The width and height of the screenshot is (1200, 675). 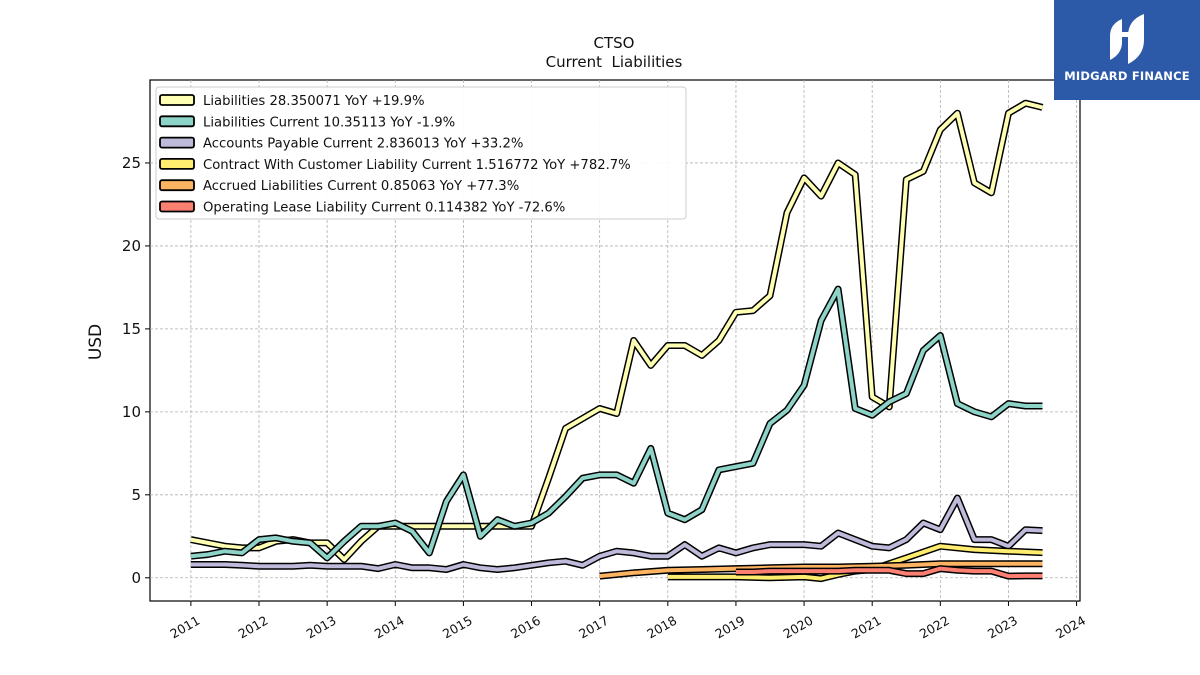 What do you see at coordinates (329, 122) in the screenshot?
I see `legend-label: Liabilities Current 10.35113 YoY -1.9%` at bounding box center [329, 122].